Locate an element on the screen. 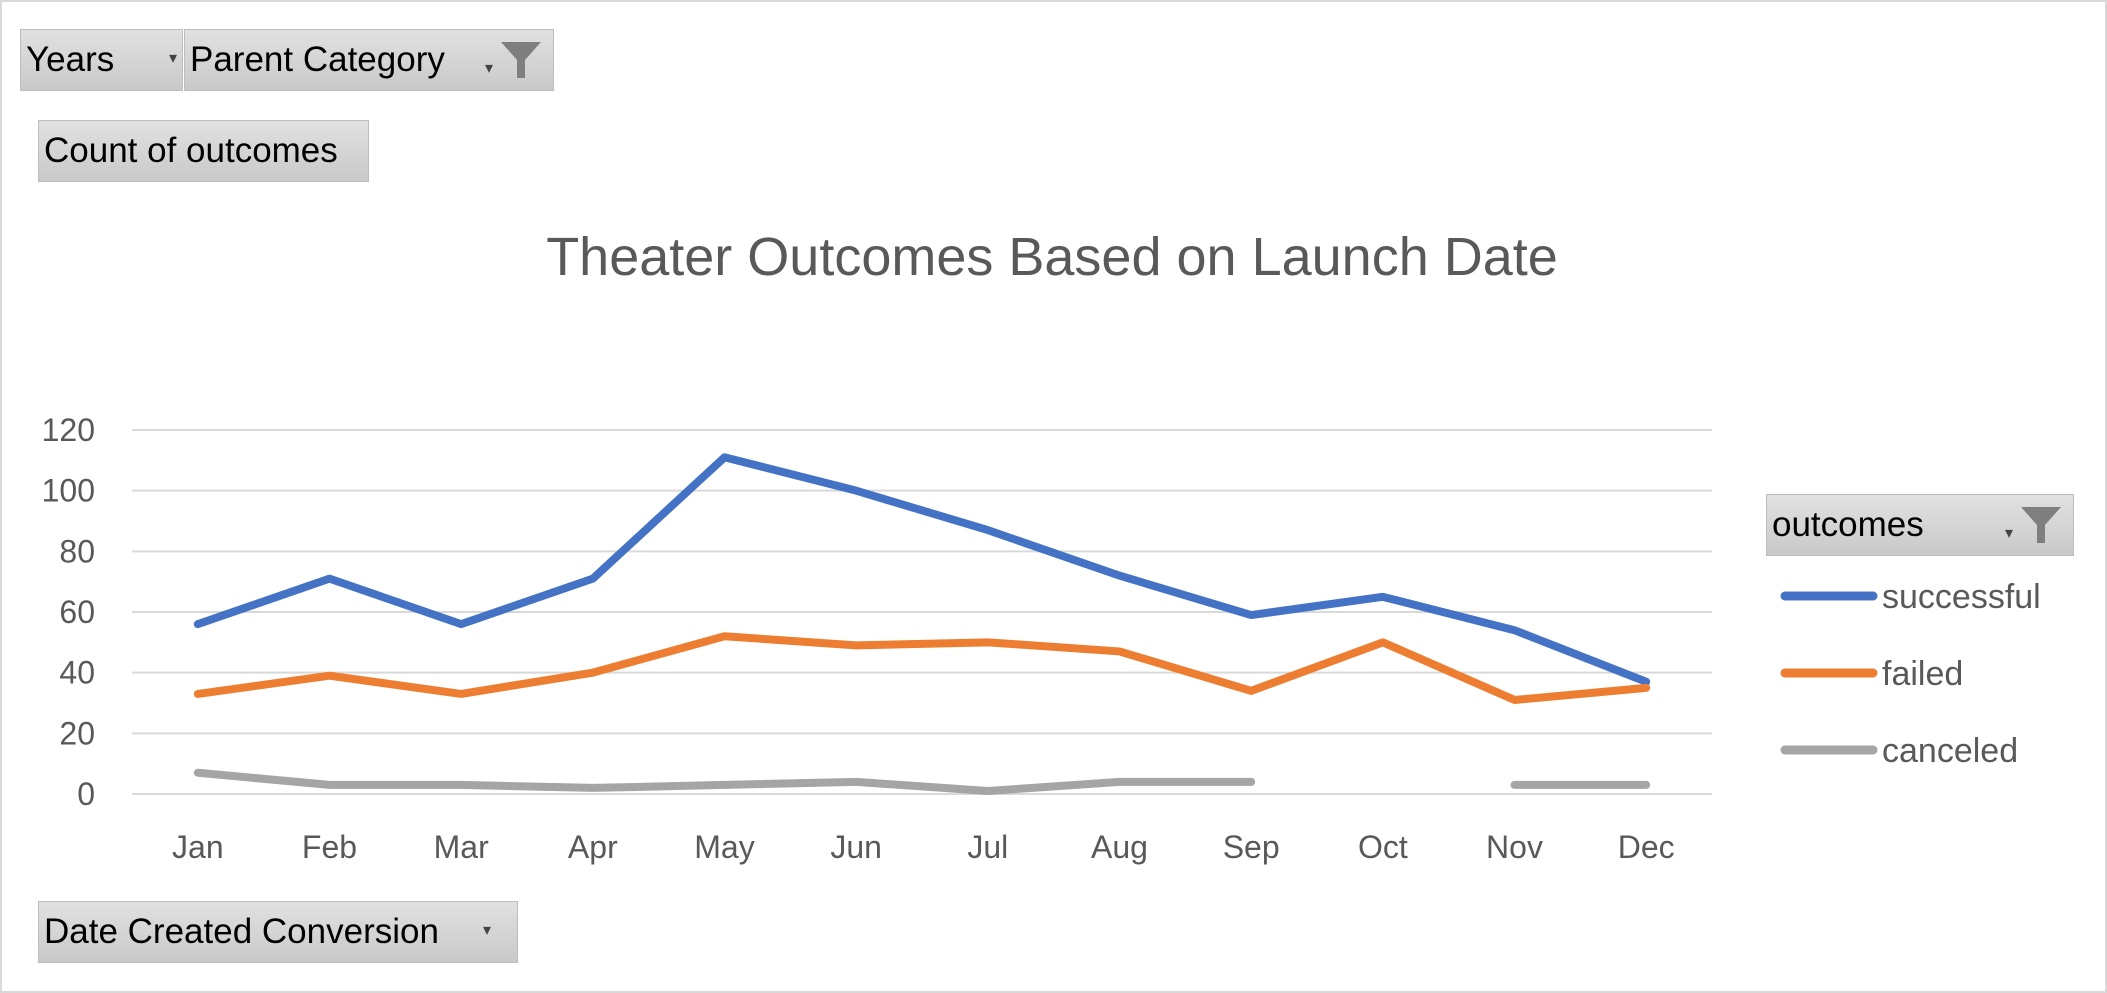 This screenshot has width=2107, height=993. years-filter-label: Years is located at coordinates (70, 59).